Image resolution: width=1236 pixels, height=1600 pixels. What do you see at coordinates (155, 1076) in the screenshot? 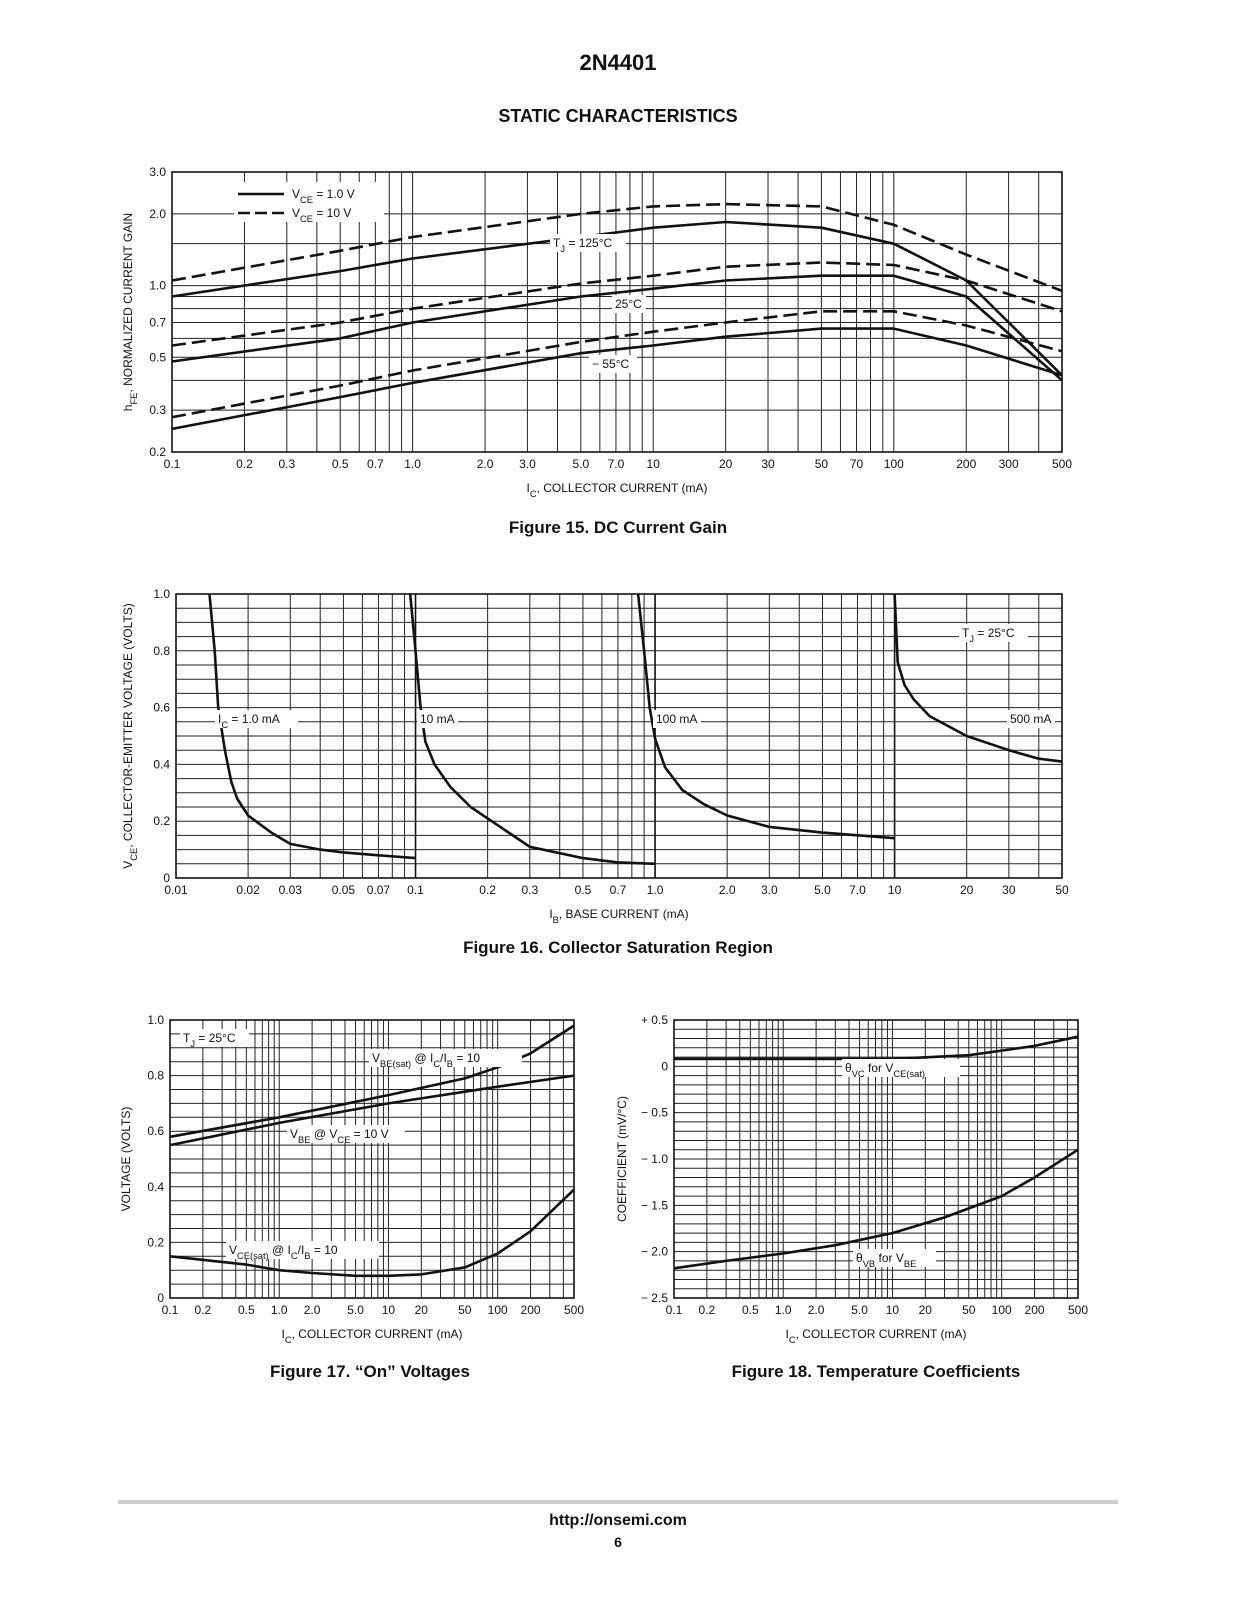
I see `y-tick-label: 0.8` at bounding box center [155, 1076].